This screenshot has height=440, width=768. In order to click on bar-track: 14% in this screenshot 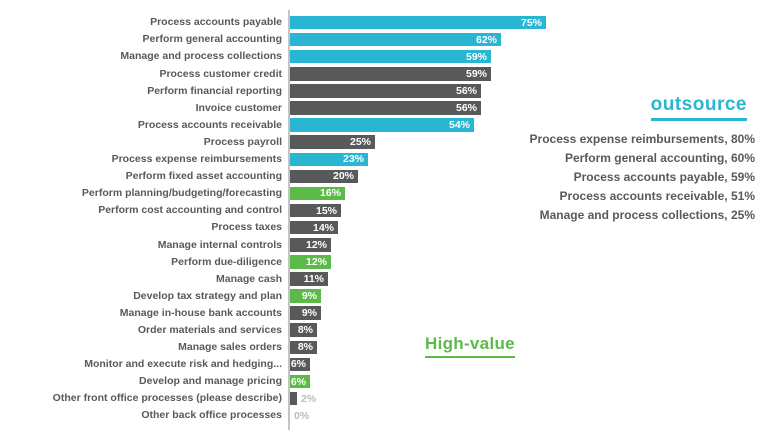, I will do `click(425, 227)`.